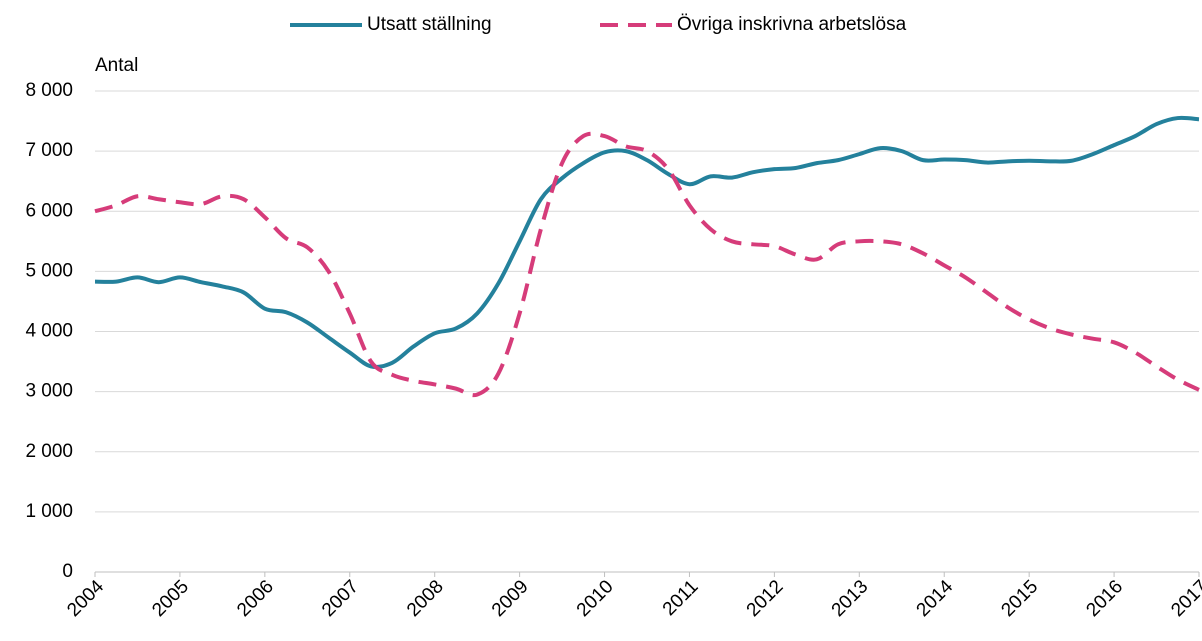 This screenshot has width=1202, height=641. Describe the element at coordinates (49, 451) in the screenshot. I see `y-tick-label: 2 000` at that location.